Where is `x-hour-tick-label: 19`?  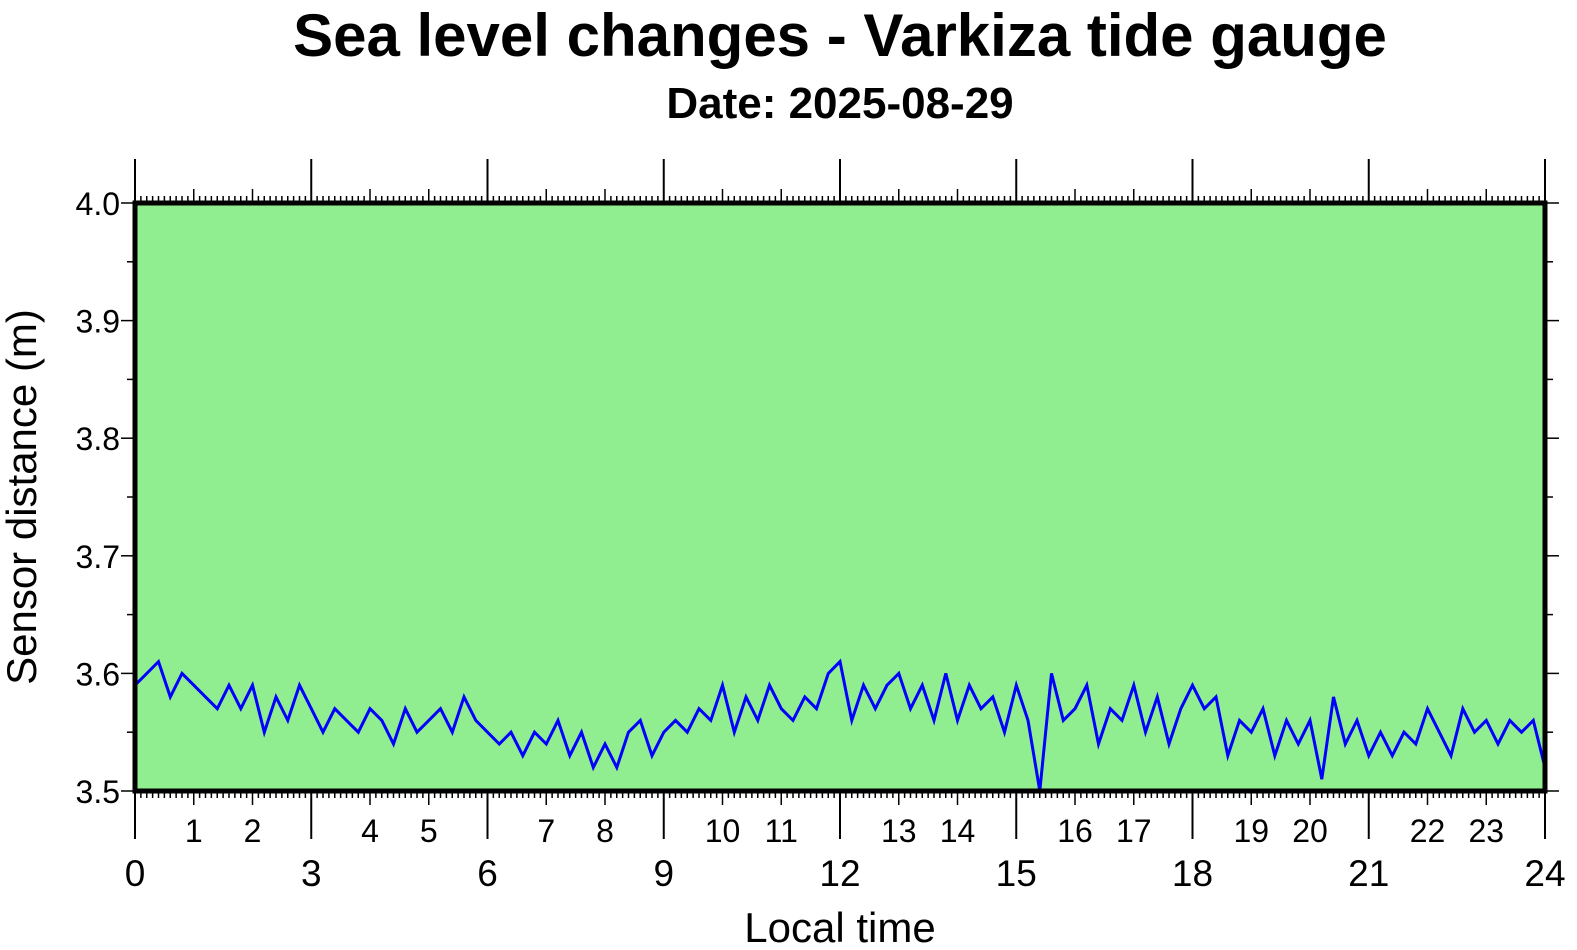
x-hour-tick-label: 19 is located at coordinates (1251, 831).